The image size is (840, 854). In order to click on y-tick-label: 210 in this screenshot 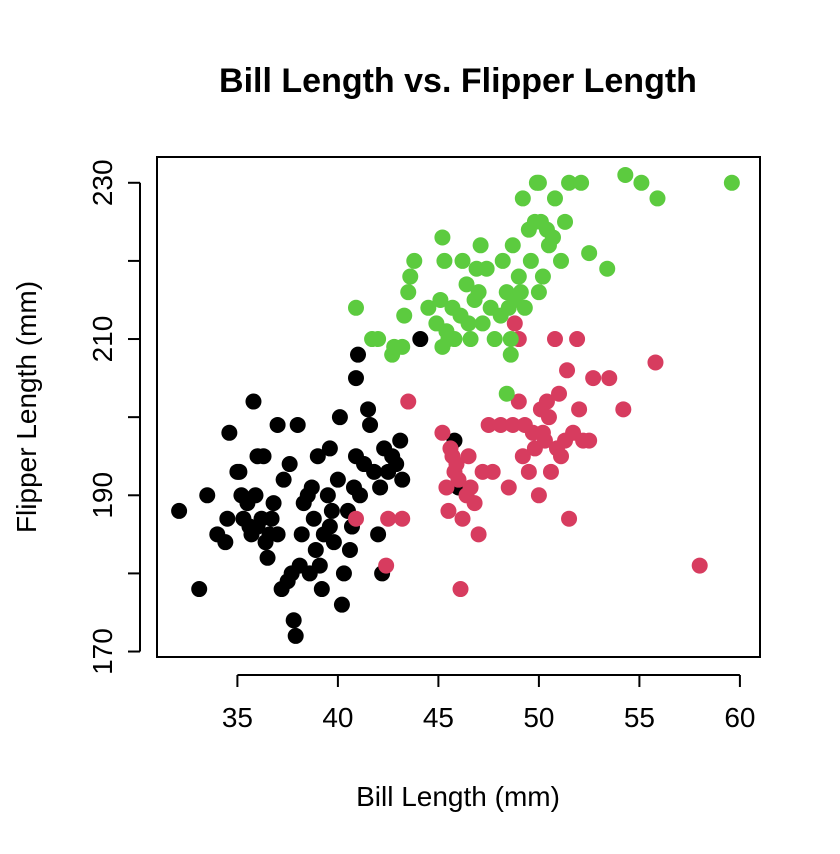, I will do `click(102, 339)`.